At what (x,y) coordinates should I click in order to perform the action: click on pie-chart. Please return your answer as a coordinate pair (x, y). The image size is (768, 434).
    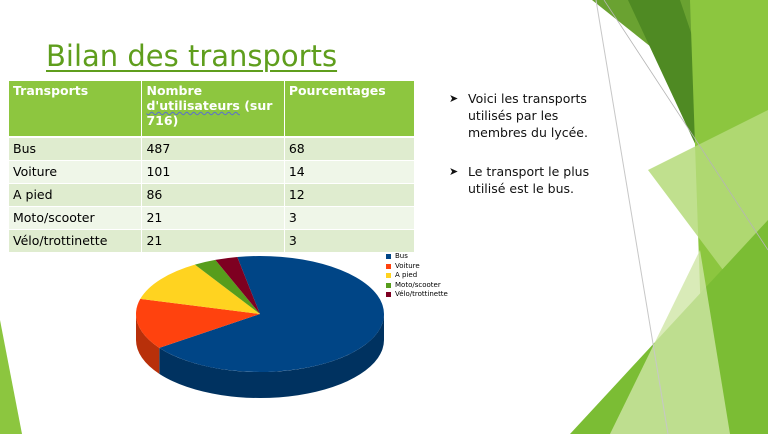
    Looking at the image, I should click on (260, 327).